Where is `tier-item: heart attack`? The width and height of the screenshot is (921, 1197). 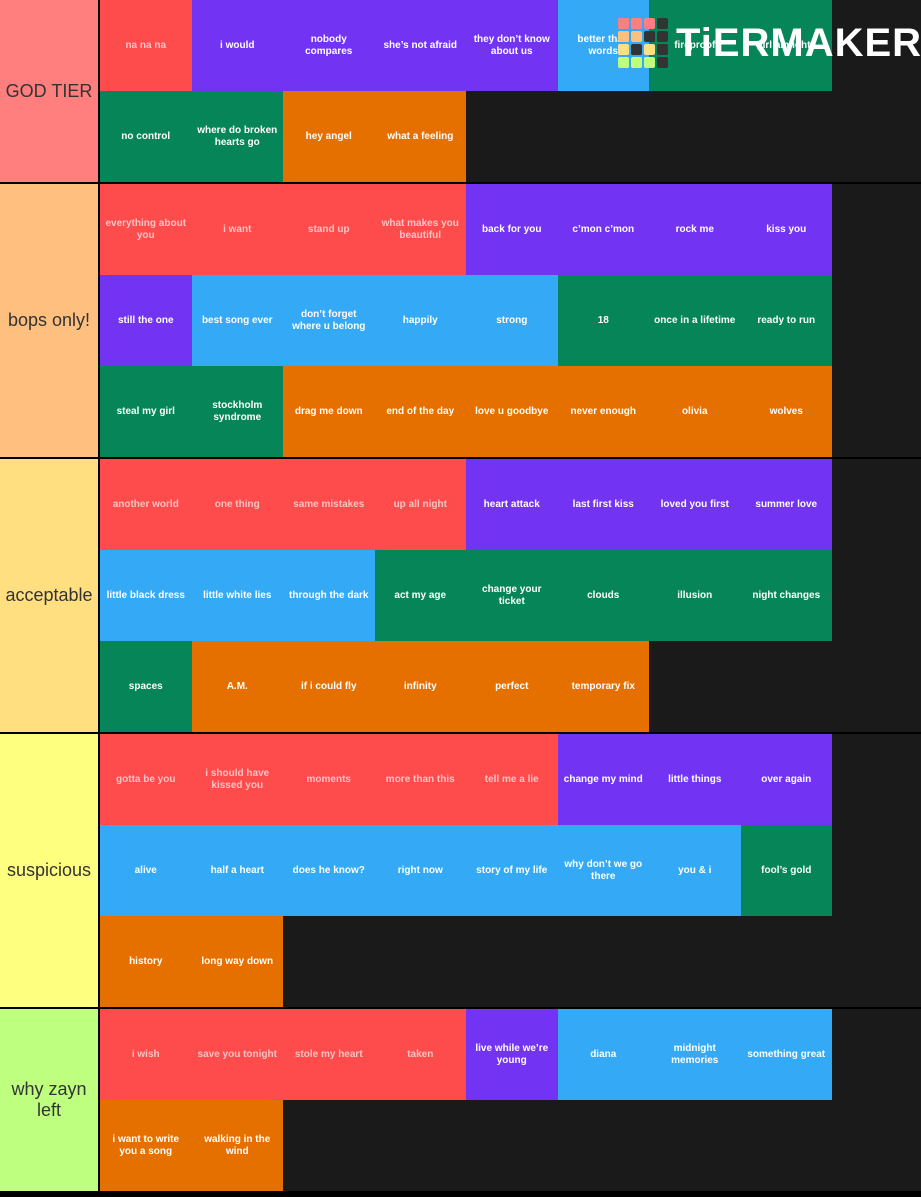 tier-item: heart attack is located at coordinates (512, 504).